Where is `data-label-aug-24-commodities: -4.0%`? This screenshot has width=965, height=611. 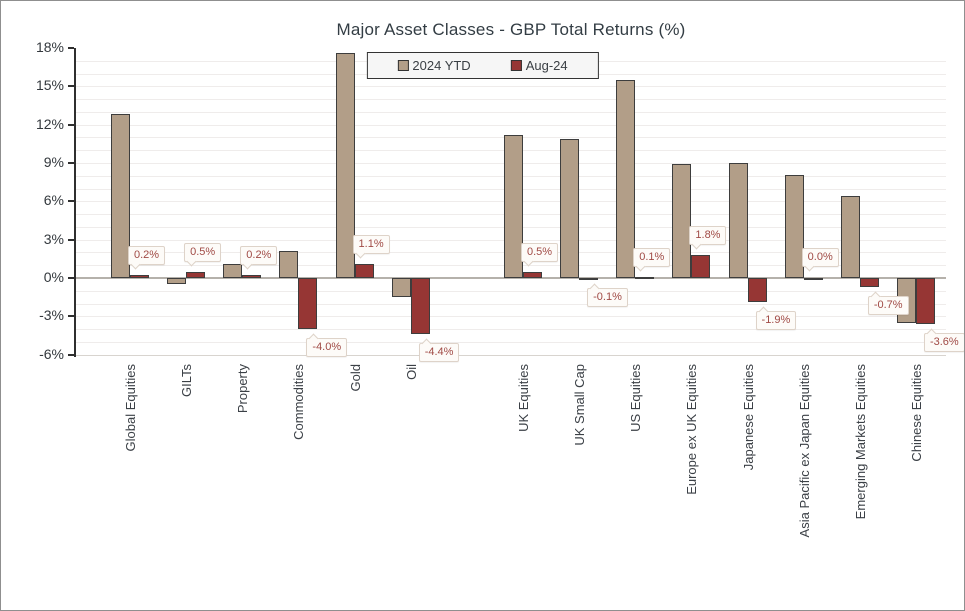 data-label-aug-24-commodities: -4.0% is located at coordinates (327, 345).